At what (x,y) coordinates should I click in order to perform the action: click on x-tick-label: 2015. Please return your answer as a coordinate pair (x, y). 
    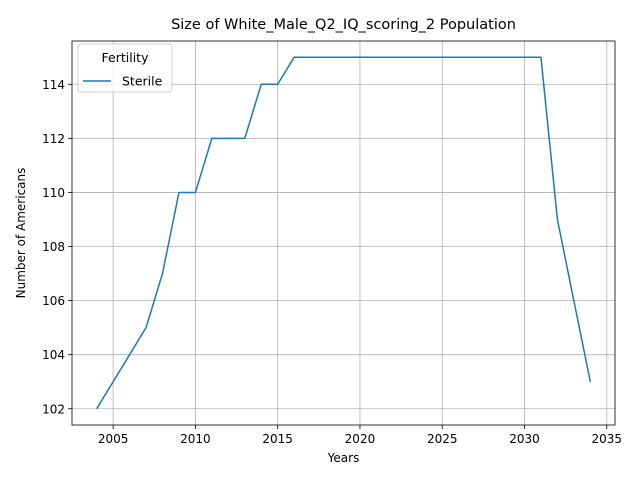
    Looking at the image, I should click on (277, 439).